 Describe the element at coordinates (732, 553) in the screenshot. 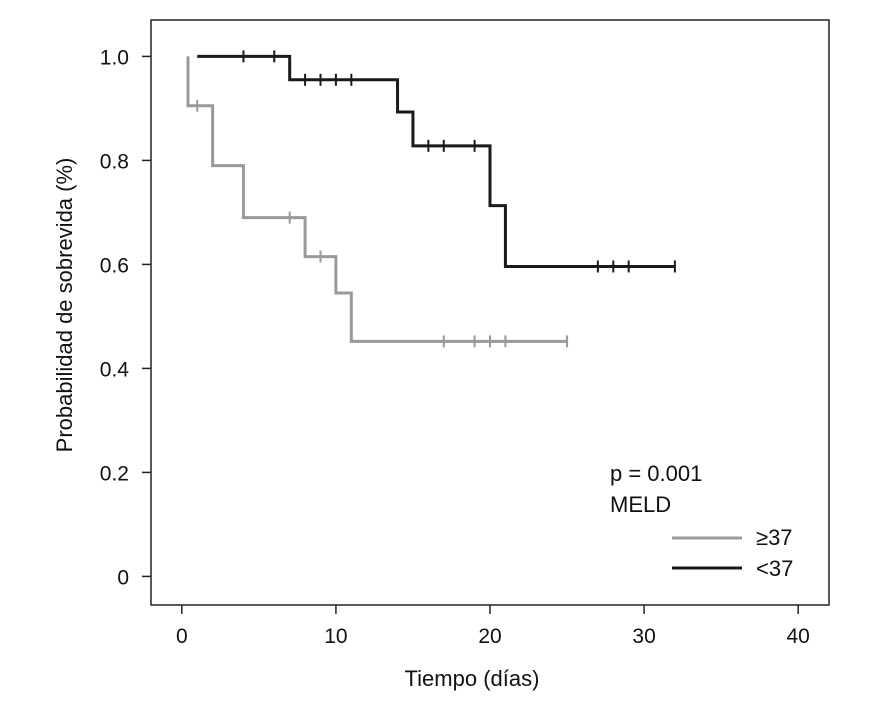

I see `legend: ≥37 <37` at that location.